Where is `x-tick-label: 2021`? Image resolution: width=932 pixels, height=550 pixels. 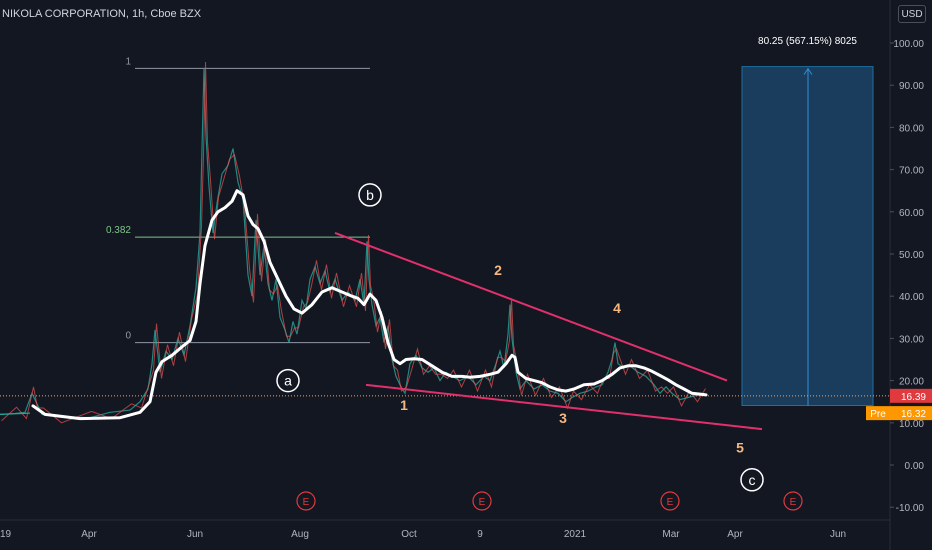 x-tick-label: 2021 is located at coordinates (575, 534).